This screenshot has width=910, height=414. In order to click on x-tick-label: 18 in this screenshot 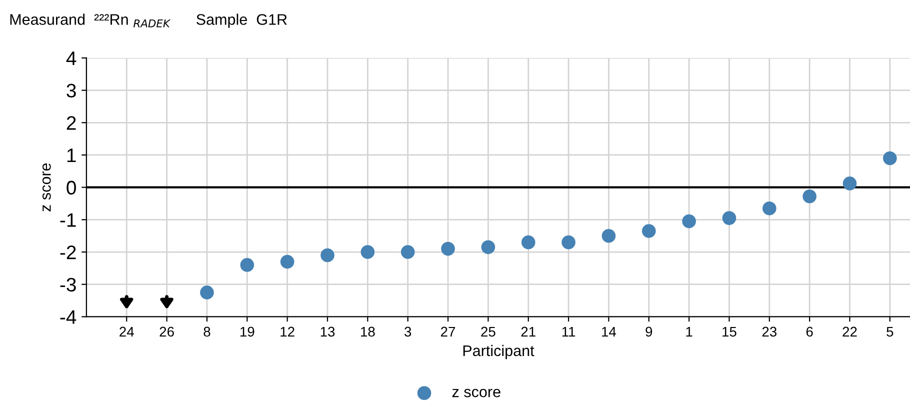, I will do `click(368, 331)`.